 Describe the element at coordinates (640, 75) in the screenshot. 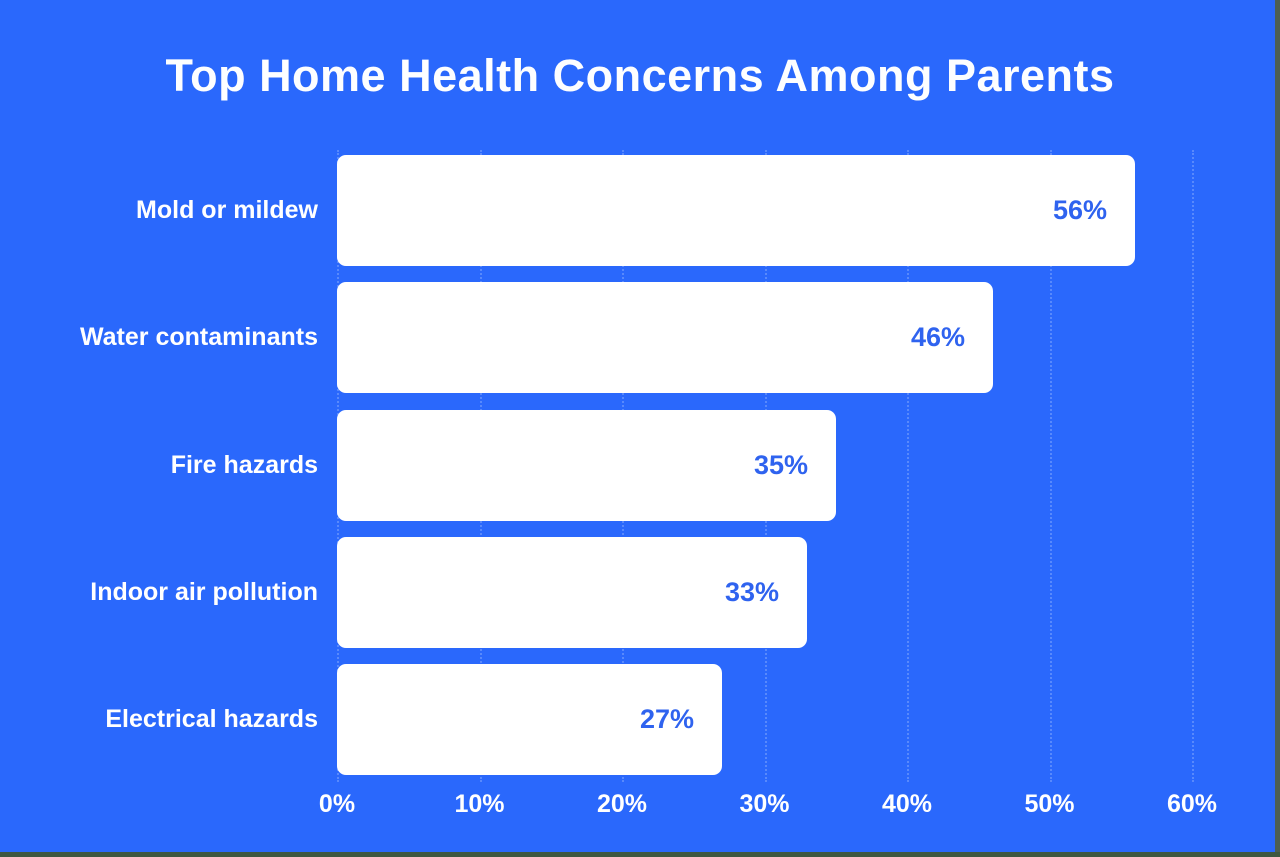

I see `chart-title: Top Home Health Concerns Among Parents` at that location.